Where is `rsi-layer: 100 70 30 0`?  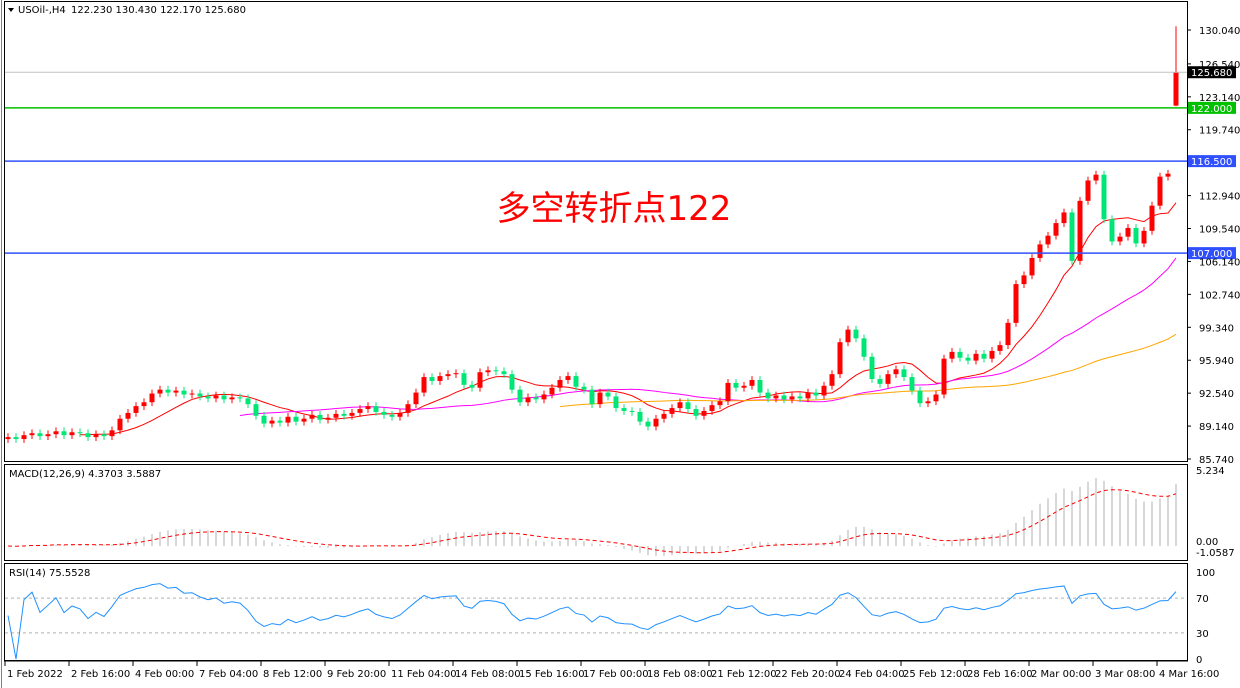 rsi-layer: 100 70 30 0 is located at coordinates (610, 617).